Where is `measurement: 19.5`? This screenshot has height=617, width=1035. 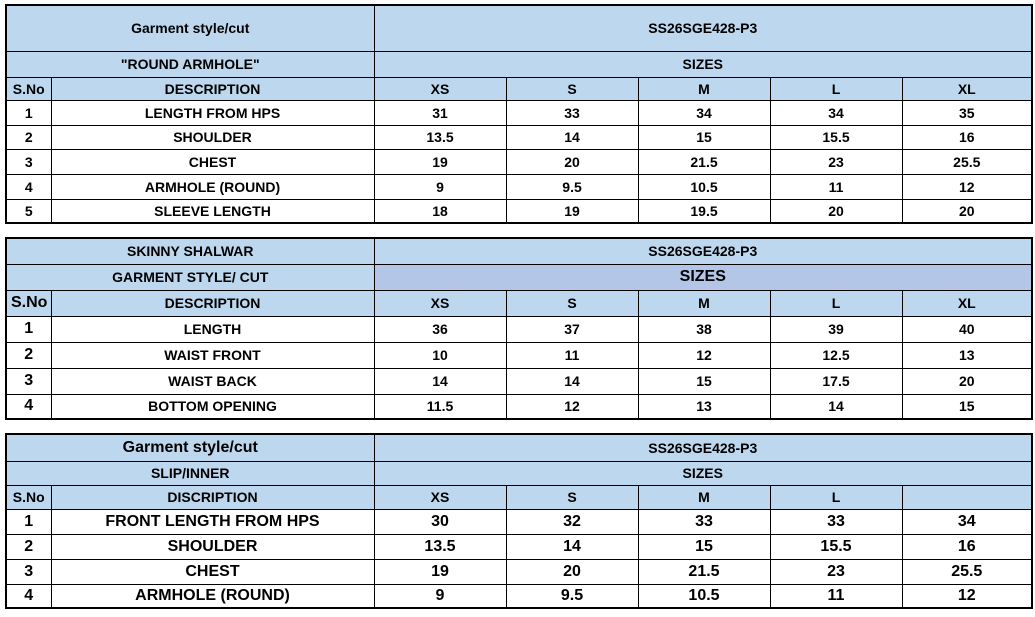 measurement: 19.5 is located at coordinates (704, 211).